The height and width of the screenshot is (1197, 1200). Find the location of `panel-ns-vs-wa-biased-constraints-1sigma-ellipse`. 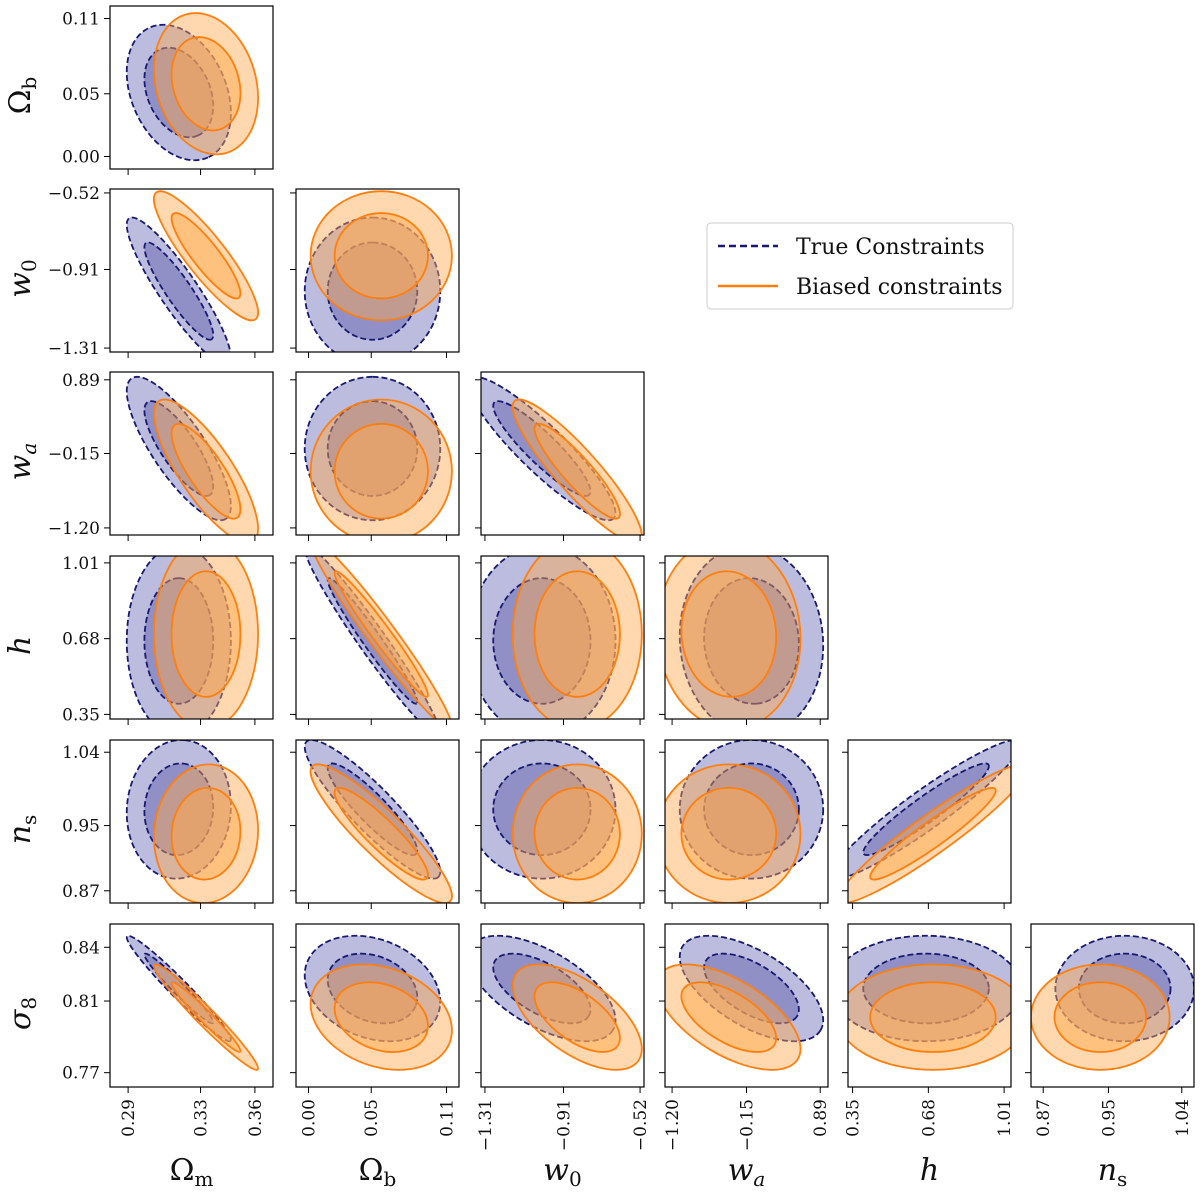

panel-ns-vs-wa-biased-constraints-1sigma-ellipse is located at coordinates (729, 833).